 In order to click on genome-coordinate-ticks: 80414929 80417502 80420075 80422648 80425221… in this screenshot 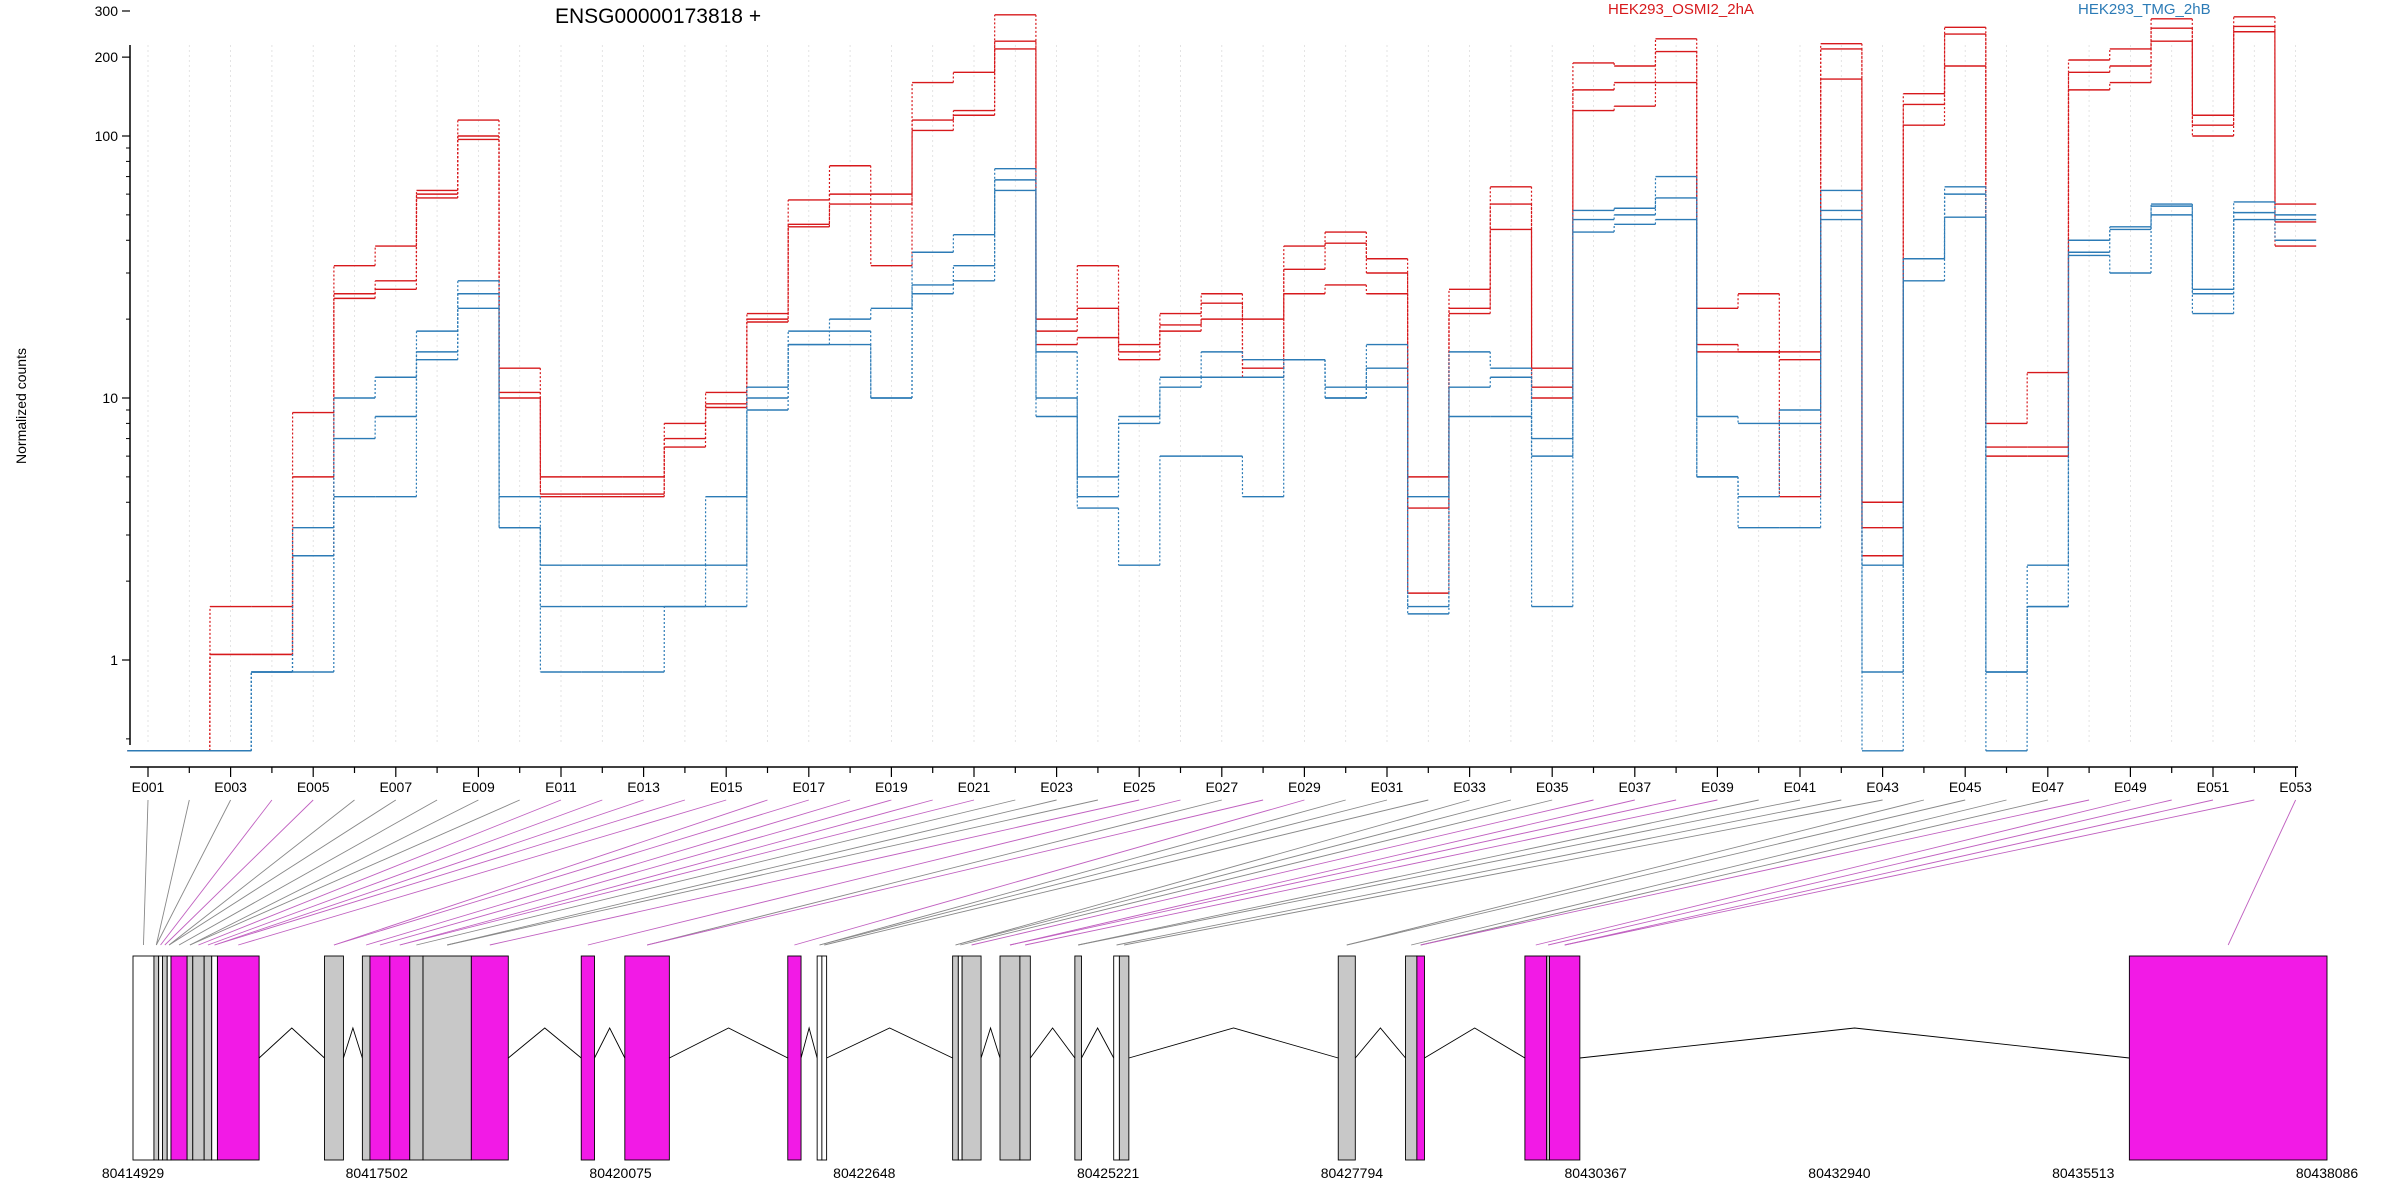, I will do `click(1230, 1173)`.